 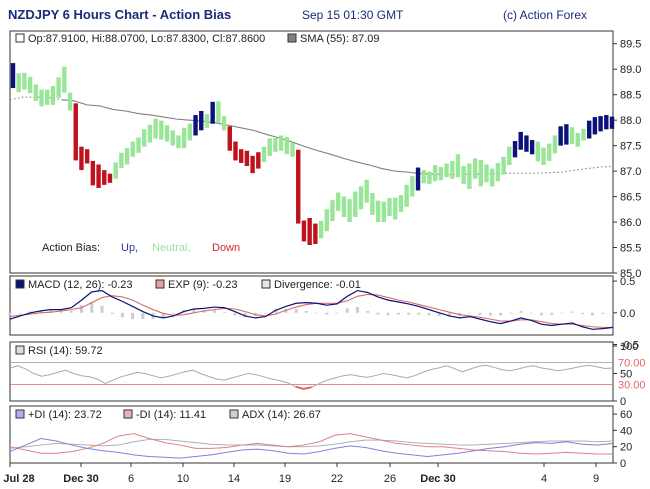 I want to click on adx-legend-swatch, so click(x=234, y=414).